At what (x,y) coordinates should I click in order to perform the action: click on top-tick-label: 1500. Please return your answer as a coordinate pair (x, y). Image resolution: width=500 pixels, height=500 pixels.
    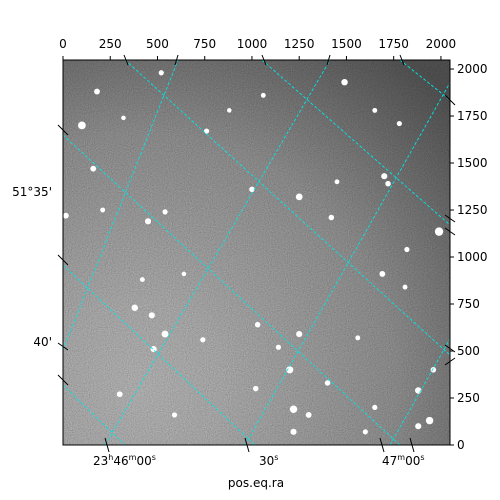
    Looking at the image, I should click on (346, 44).